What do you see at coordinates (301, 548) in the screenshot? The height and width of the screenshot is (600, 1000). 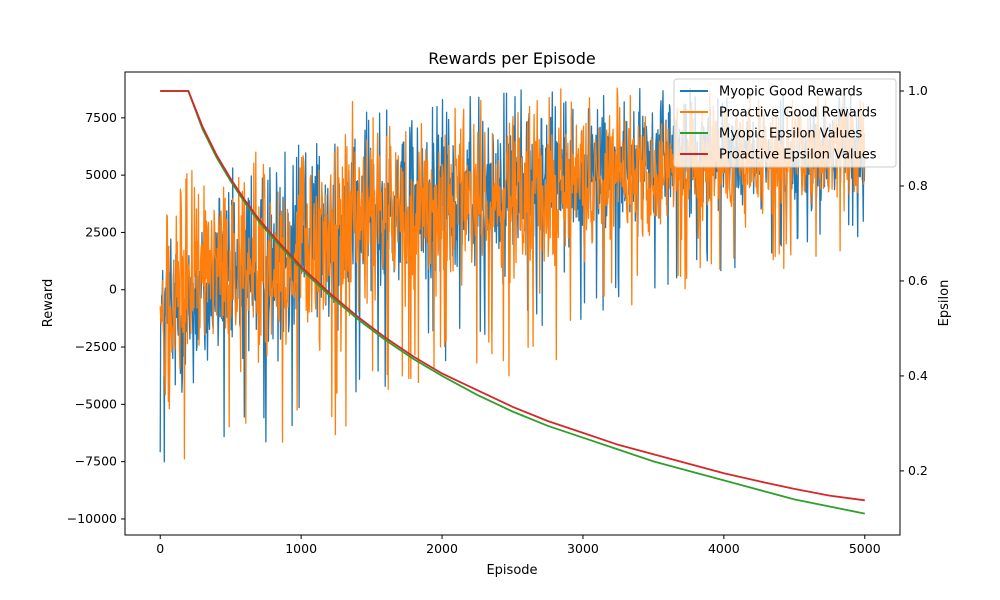 I see `x-tick-label: 1000` at bounding box center [301, 548].